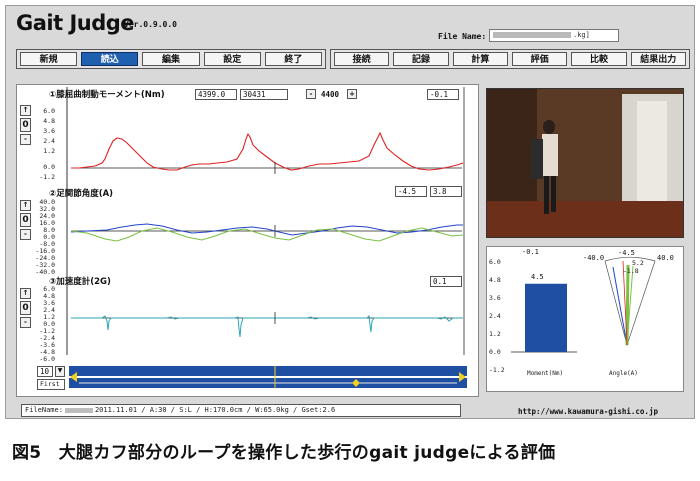  I want to click on angle-tick: 0.0, so click(49, 237).